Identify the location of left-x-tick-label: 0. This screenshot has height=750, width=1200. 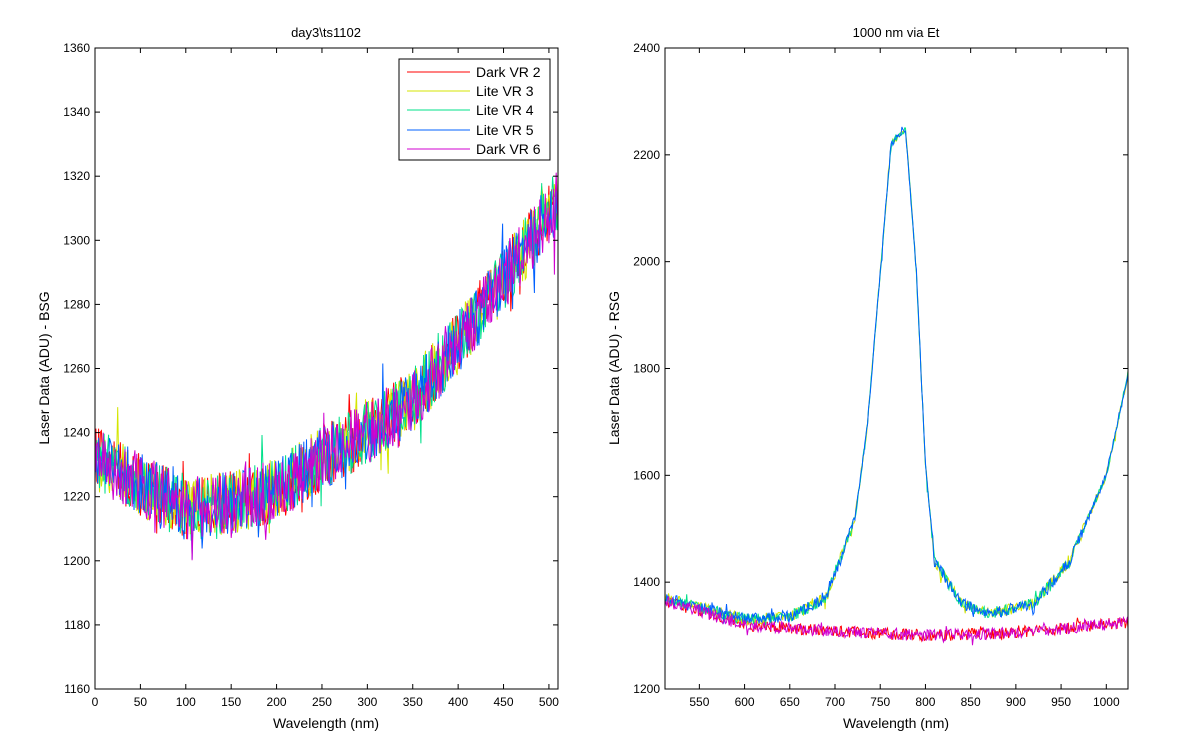
(95, 702).